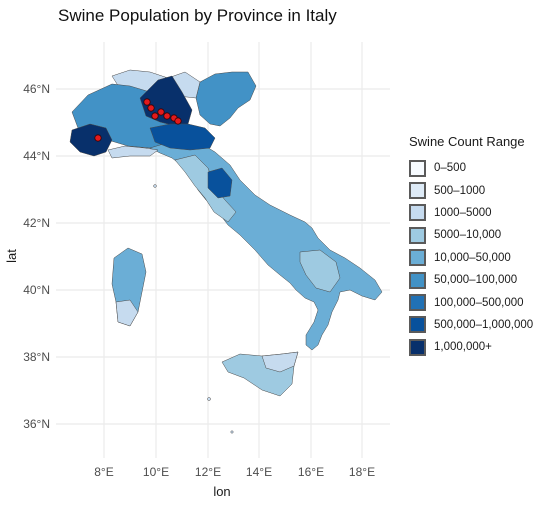  What do you see at coordinates (484, 324) in the screenshot?
I see `legend-label: 500,000–1,000,000` at bounding box center [484, 324].